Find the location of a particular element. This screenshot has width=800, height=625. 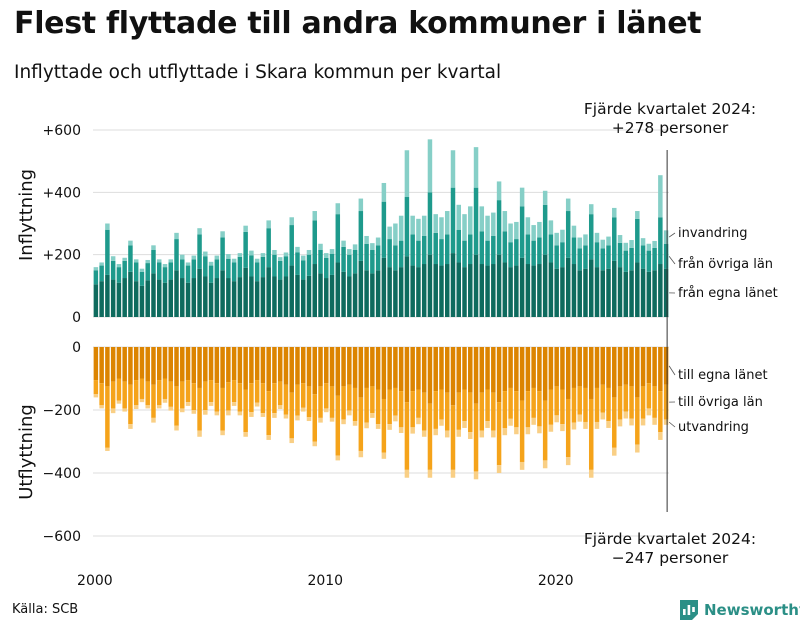

inflow-annotation: Fjärde kvartalet 2024: +278 personer is located at coordinates (670, 119).